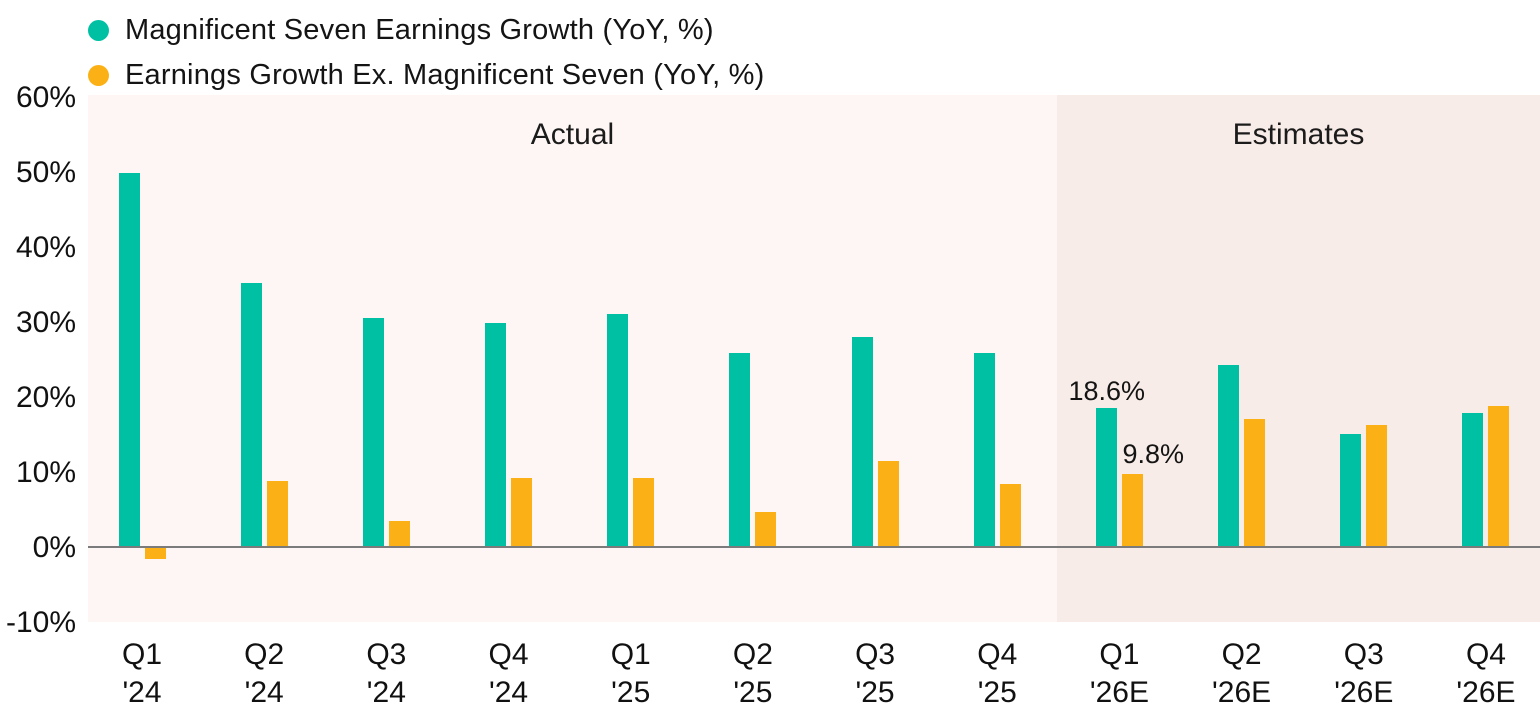  Describe the element at coordinates (98, 75) in the screenshot. I see `legend-dot-ex-mag7-icon` at that location.